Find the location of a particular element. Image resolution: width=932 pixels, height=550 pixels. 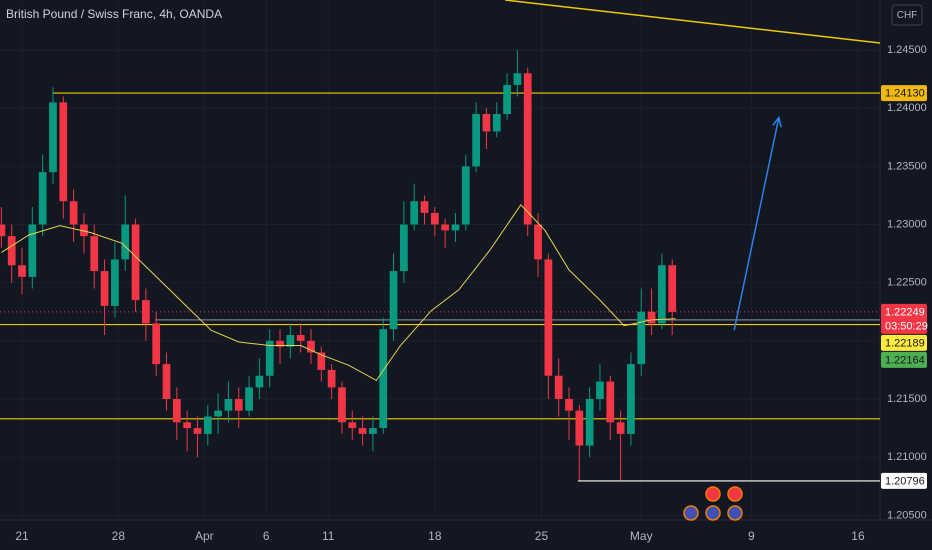

y-tick-label: 1.22500 is located at coordinates (907, 283).